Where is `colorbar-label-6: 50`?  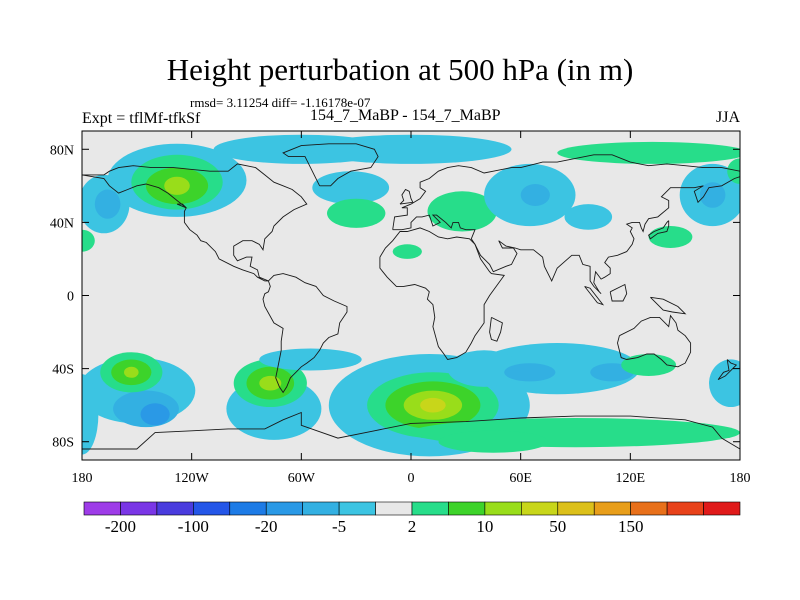 colorbar-label-6: 50 is located at coordinates (557, 526).